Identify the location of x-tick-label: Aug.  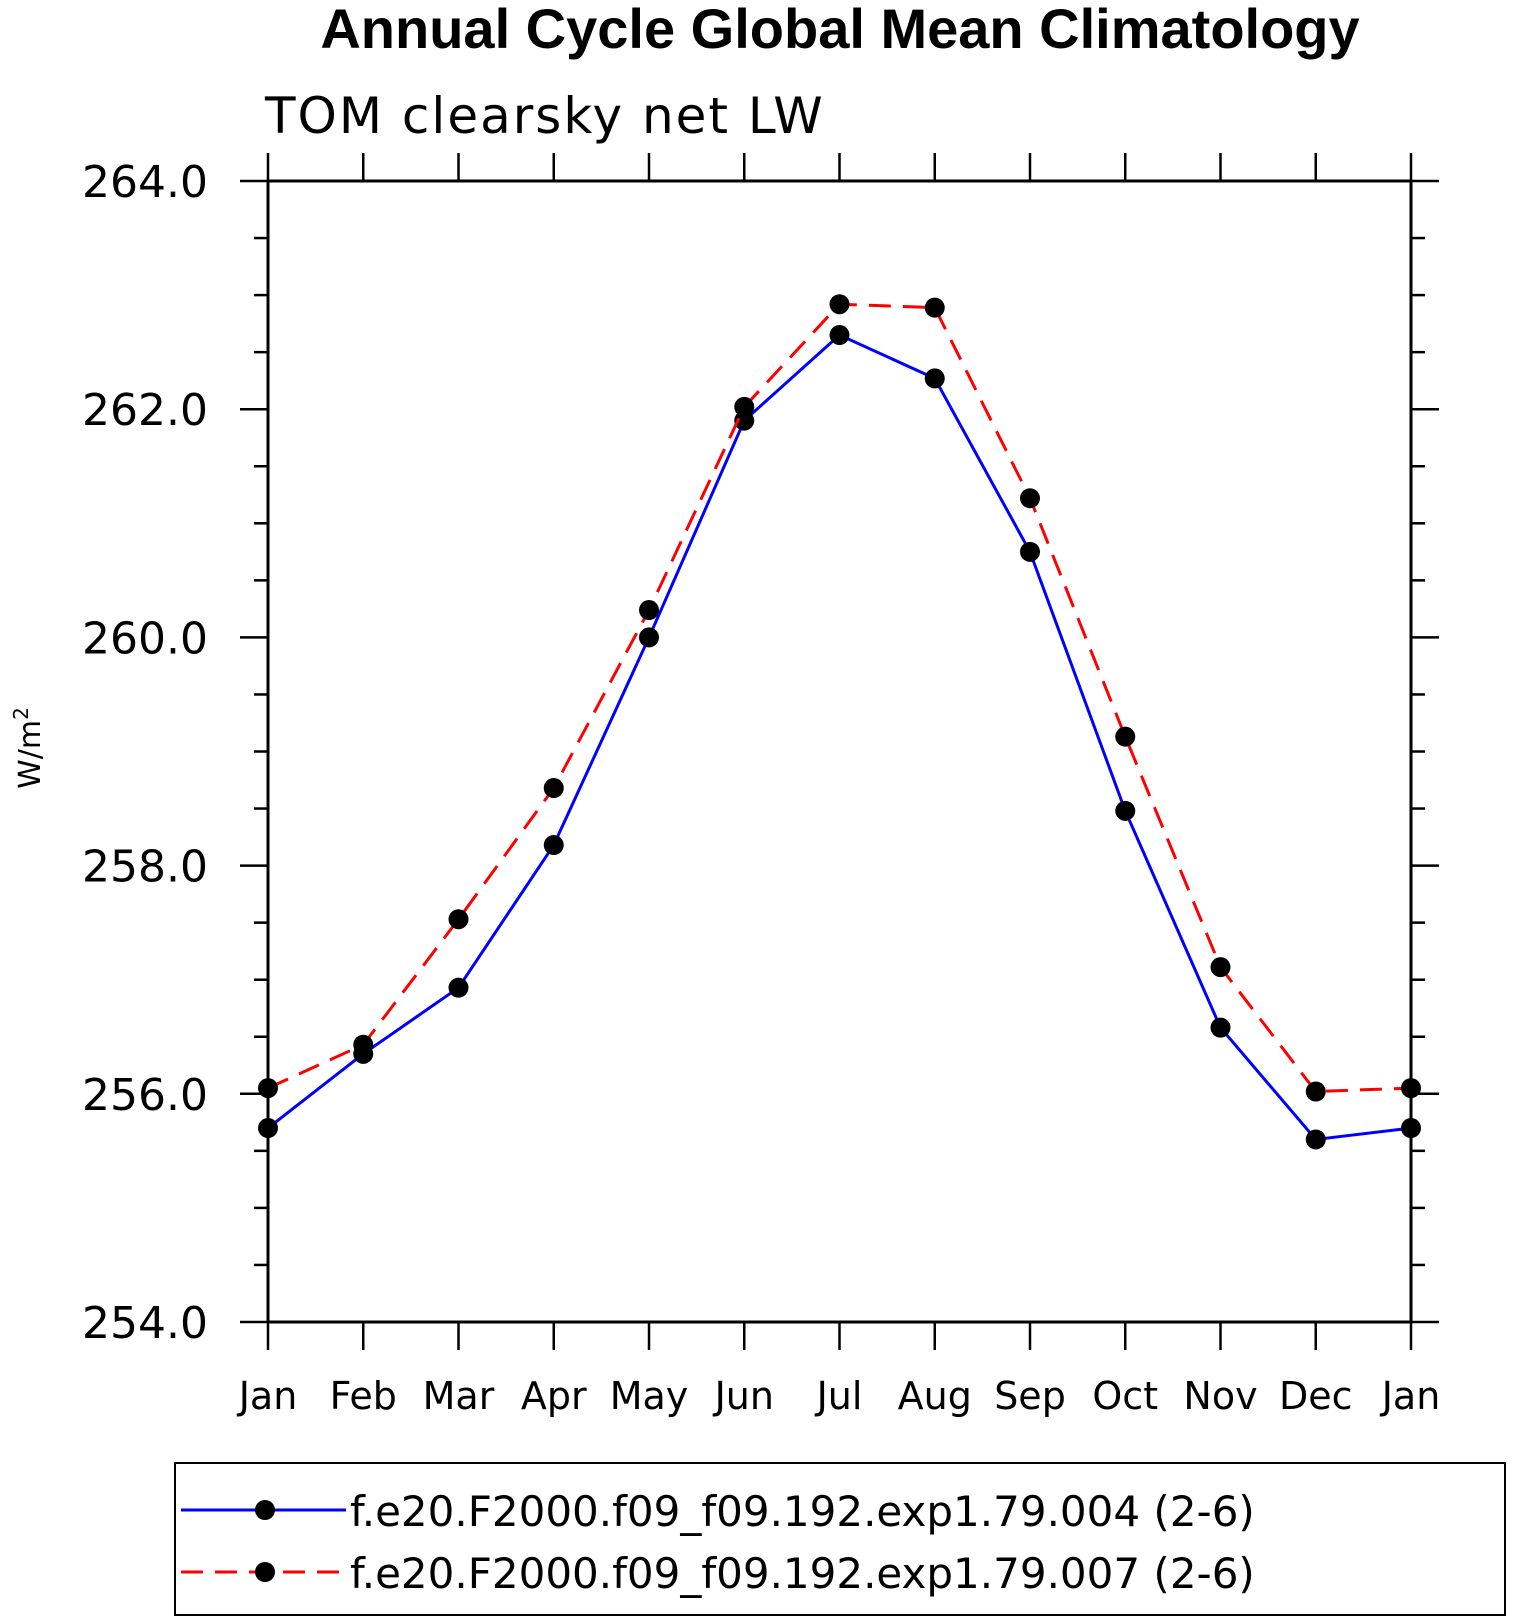
(935, 1396).